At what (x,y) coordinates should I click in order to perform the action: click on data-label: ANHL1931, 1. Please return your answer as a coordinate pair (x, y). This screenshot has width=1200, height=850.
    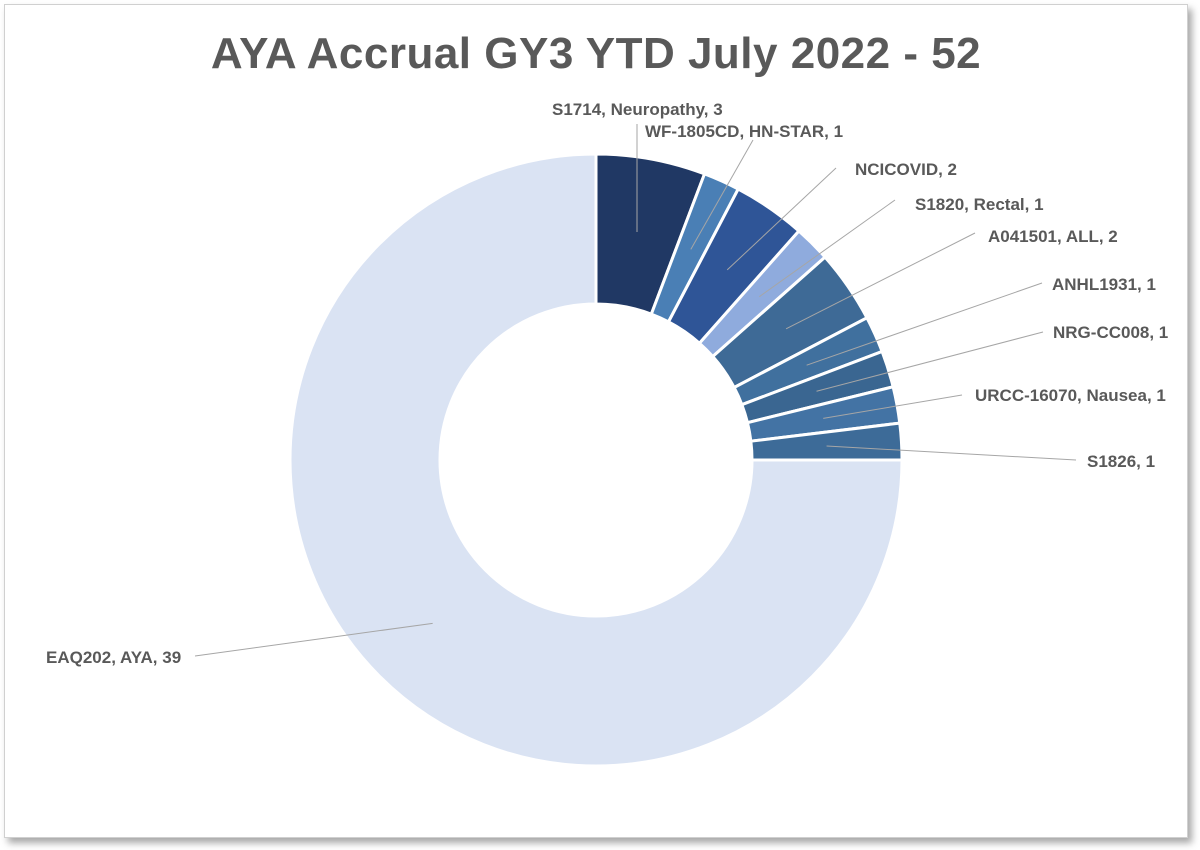
    Looking at the image, I should click on (1104, 284).